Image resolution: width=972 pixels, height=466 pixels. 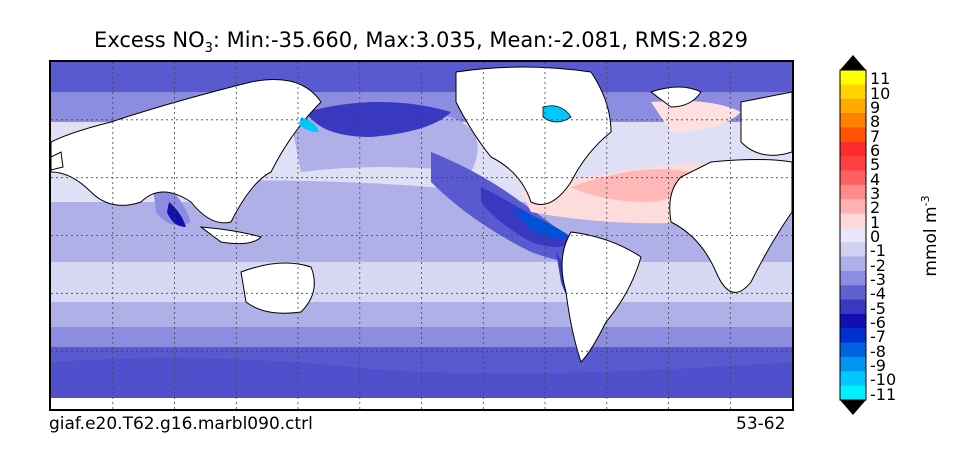 I want to click on colorbar-tick-label: -7, so click(x=878, y=337).